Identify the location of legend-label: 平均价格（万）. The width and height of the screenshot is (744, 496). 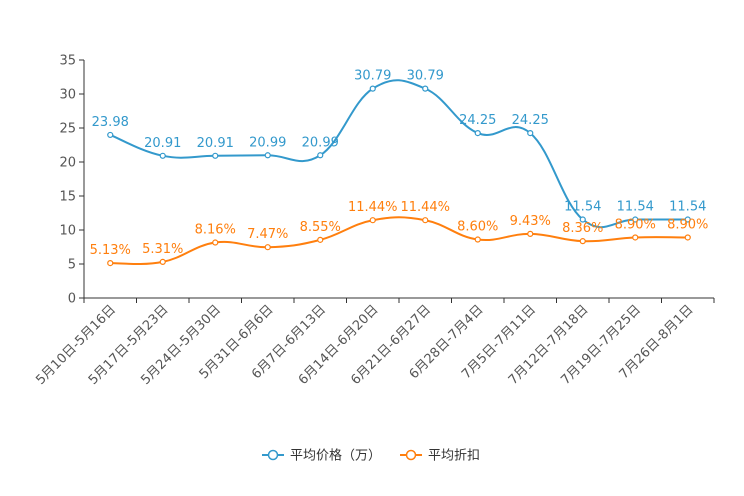
(335, 456).